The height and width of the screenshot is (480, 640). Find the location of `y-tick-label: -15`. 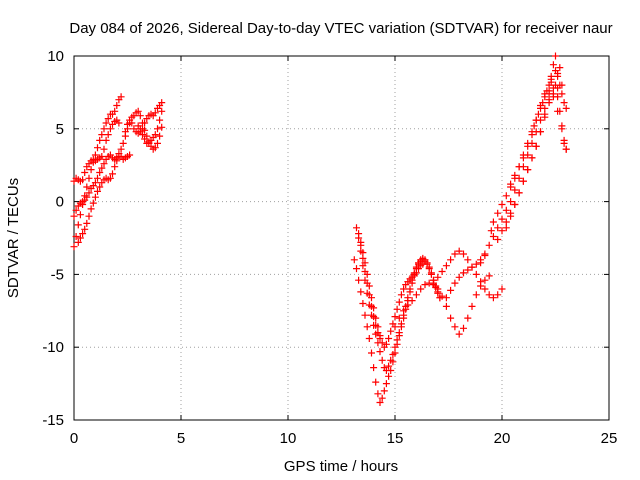

y-tick-label: -15 is located at coordinates (53, 420).